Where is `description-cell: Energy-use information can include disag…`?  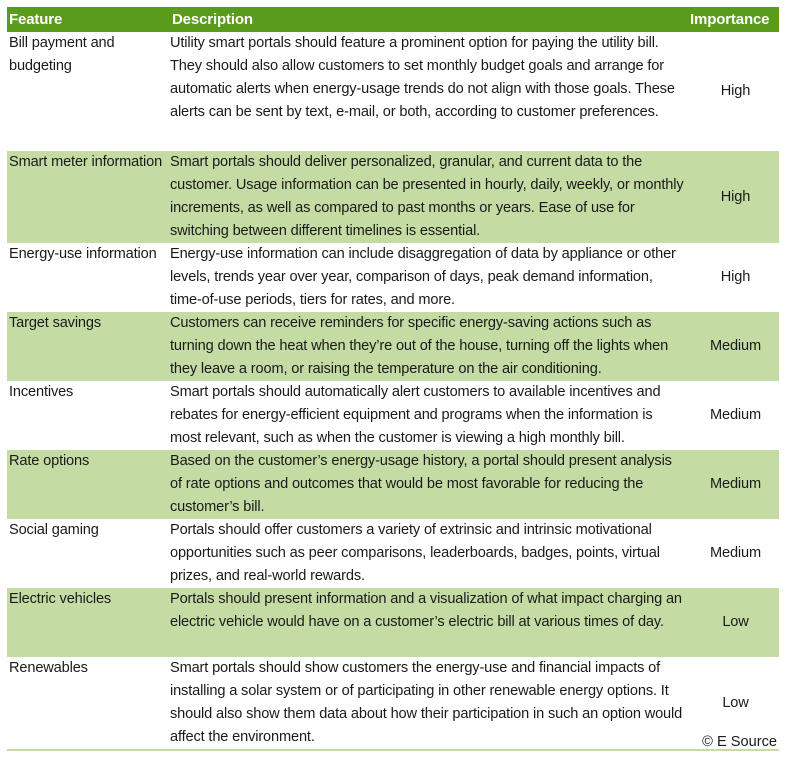 description-cell: Energy-use information can include disag… is located at coordinates (423, 277).